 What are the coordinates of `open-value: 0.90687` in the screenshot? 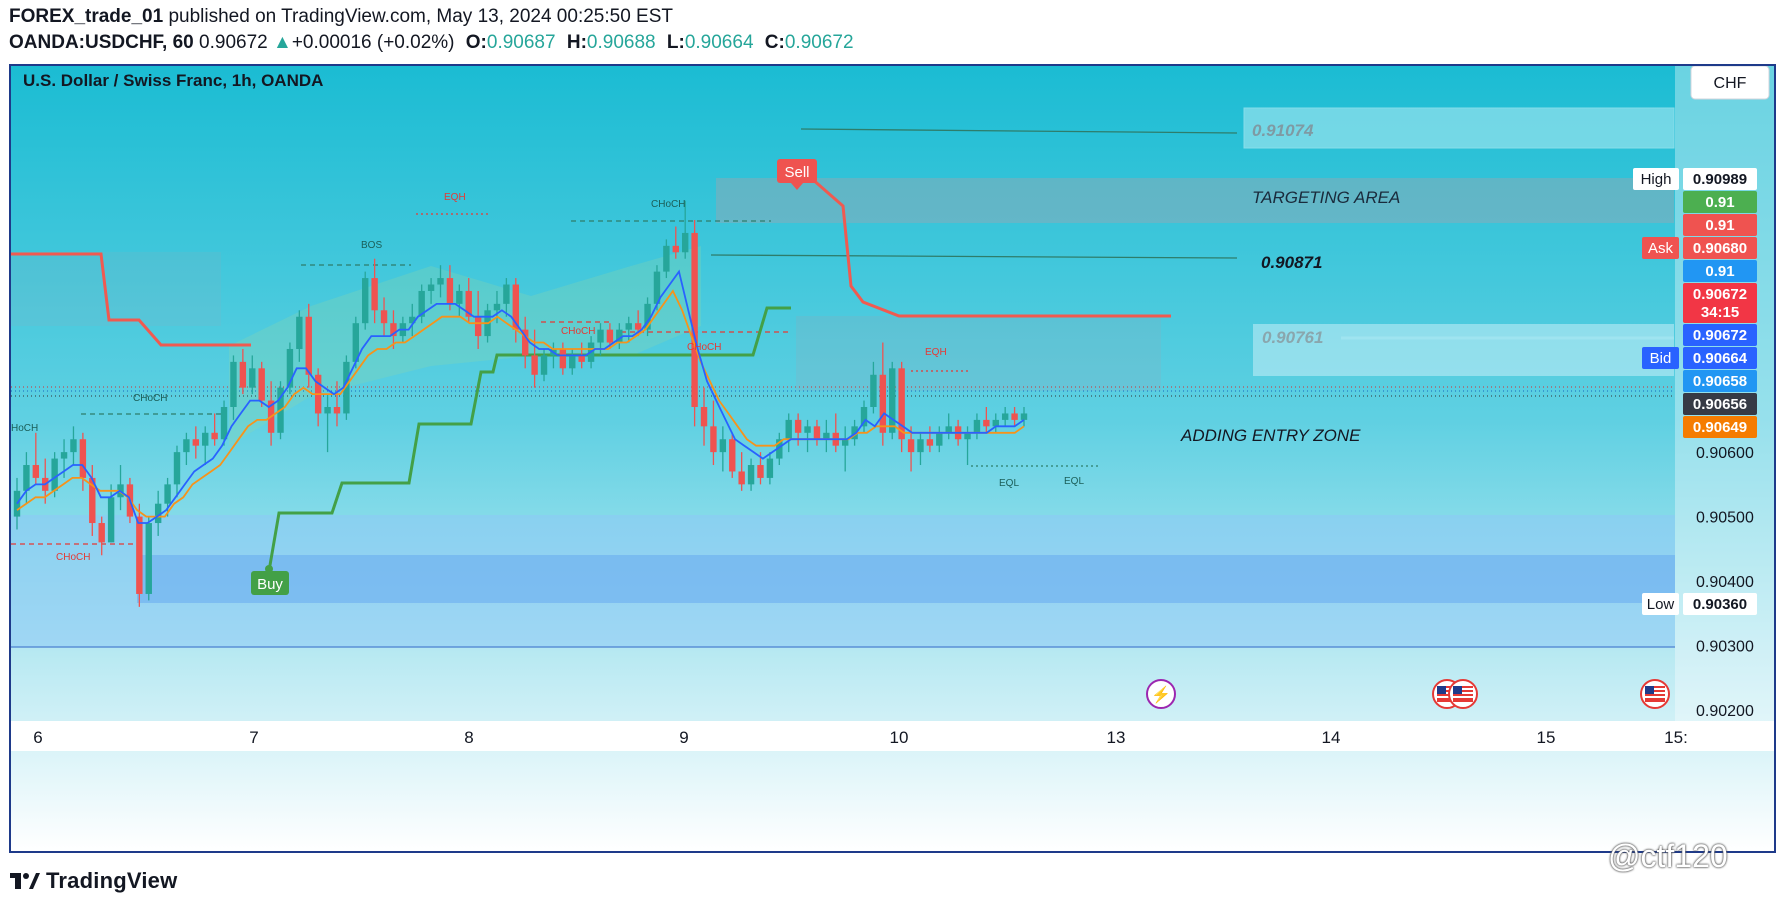 It's located at (521, 42).